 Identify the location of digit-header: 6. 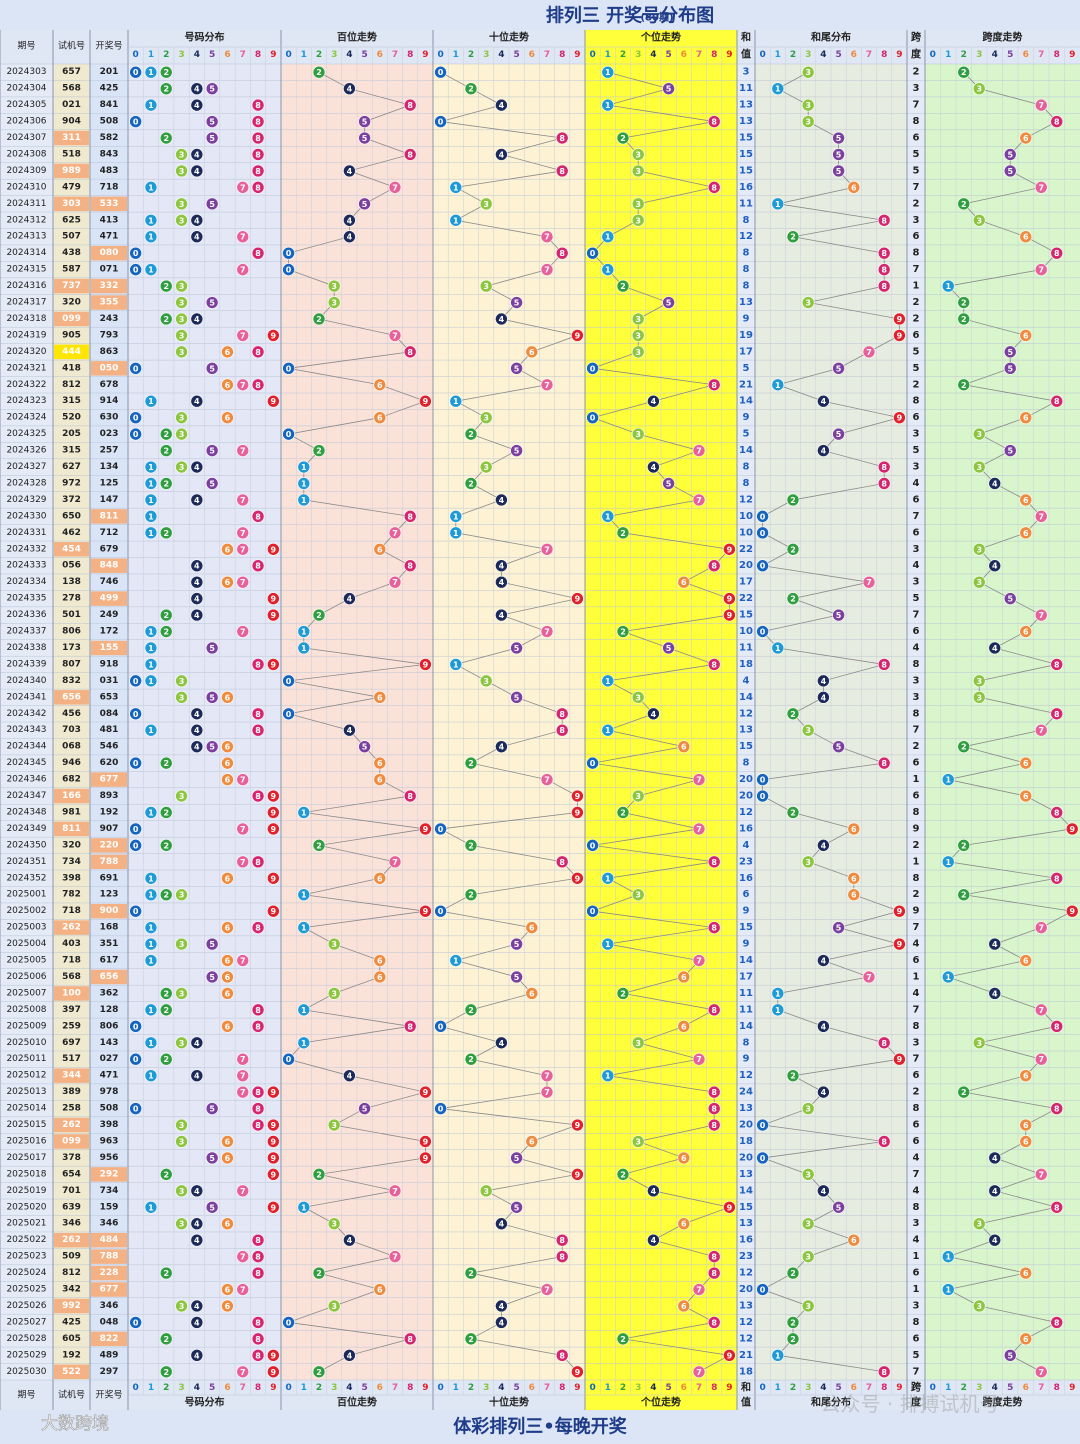
(380, 55).